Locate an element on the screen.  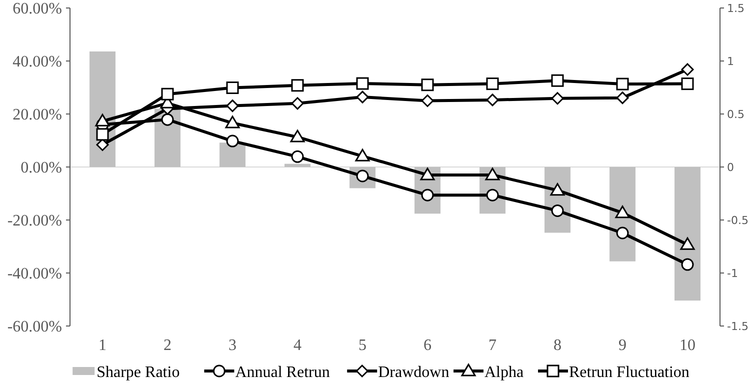
legend-label: Sharpe Ratio is located at coordinates (138, 372).